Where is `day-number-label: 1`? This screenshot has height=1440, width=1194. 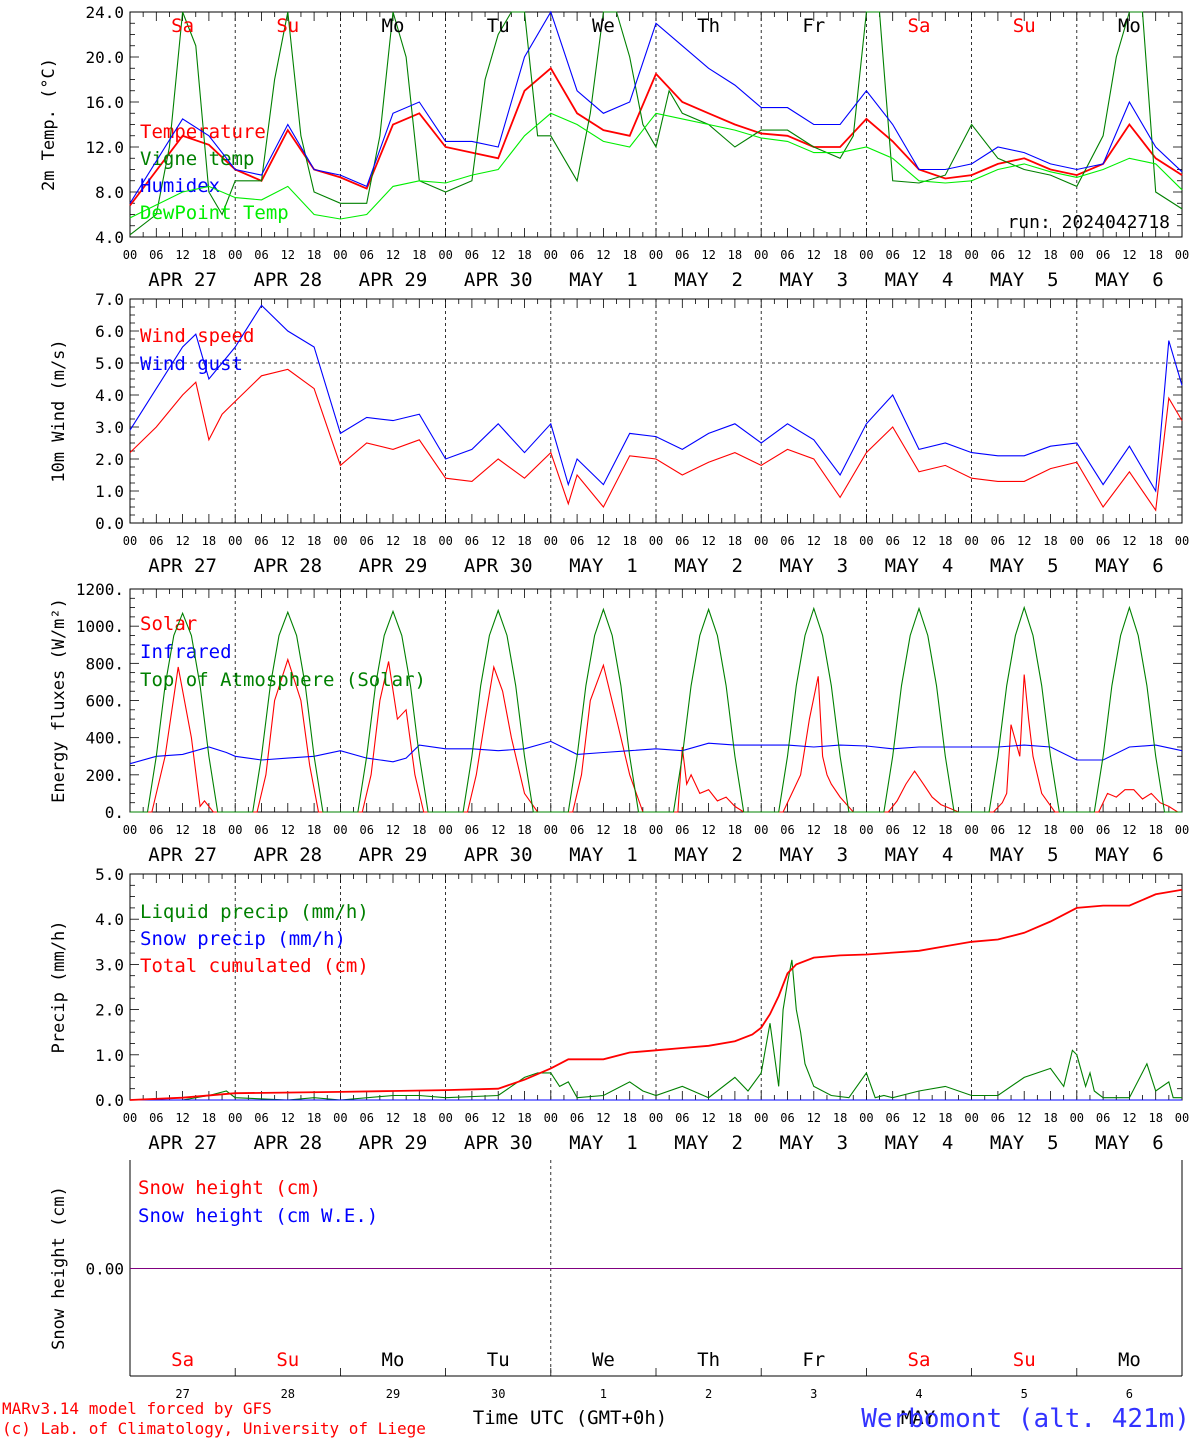 day-number-label: 1 is located at coordinates (603, 1394).